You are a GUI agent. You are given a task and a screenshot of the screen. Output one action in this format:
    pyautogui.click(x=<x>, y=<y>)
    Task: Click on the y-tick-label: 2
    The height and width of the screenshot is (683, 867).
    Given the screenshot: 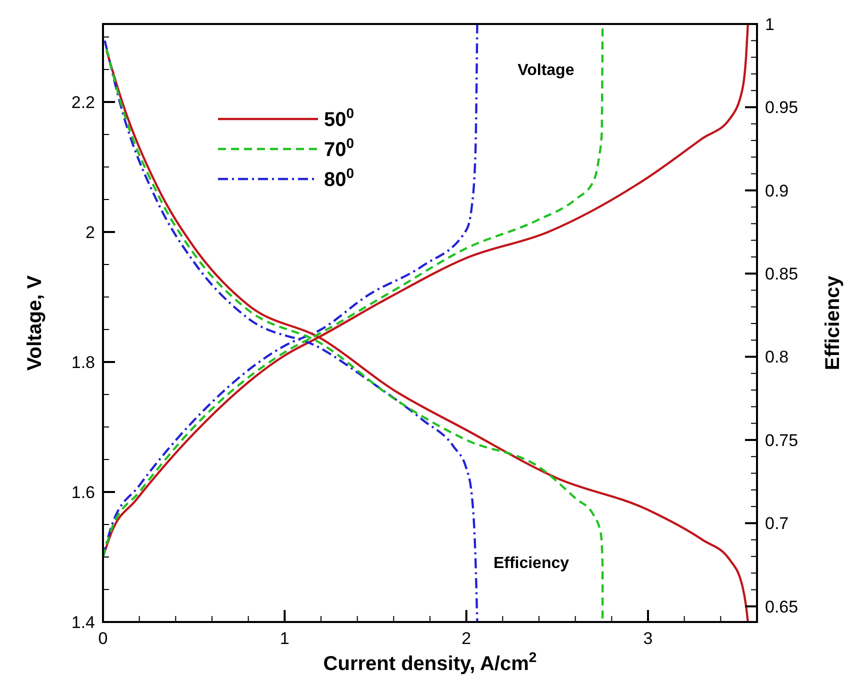 What is the action you would take?
    pyautogui.click(x=90, y=232)
    